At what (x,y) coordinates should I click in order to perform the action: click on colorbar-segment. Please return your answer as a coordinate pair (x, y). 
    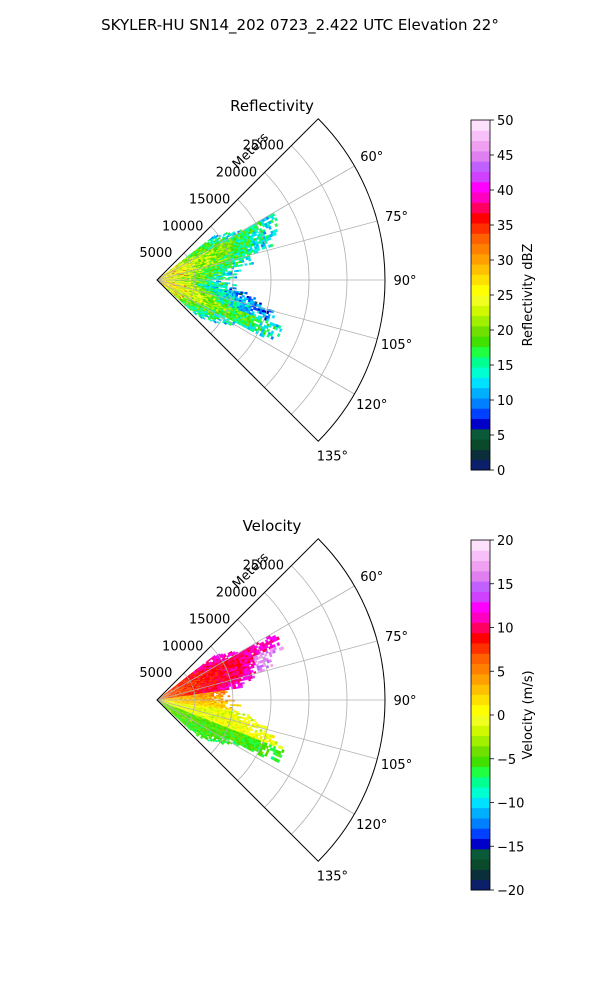
    Looking at the image, I should click on (480, 239).